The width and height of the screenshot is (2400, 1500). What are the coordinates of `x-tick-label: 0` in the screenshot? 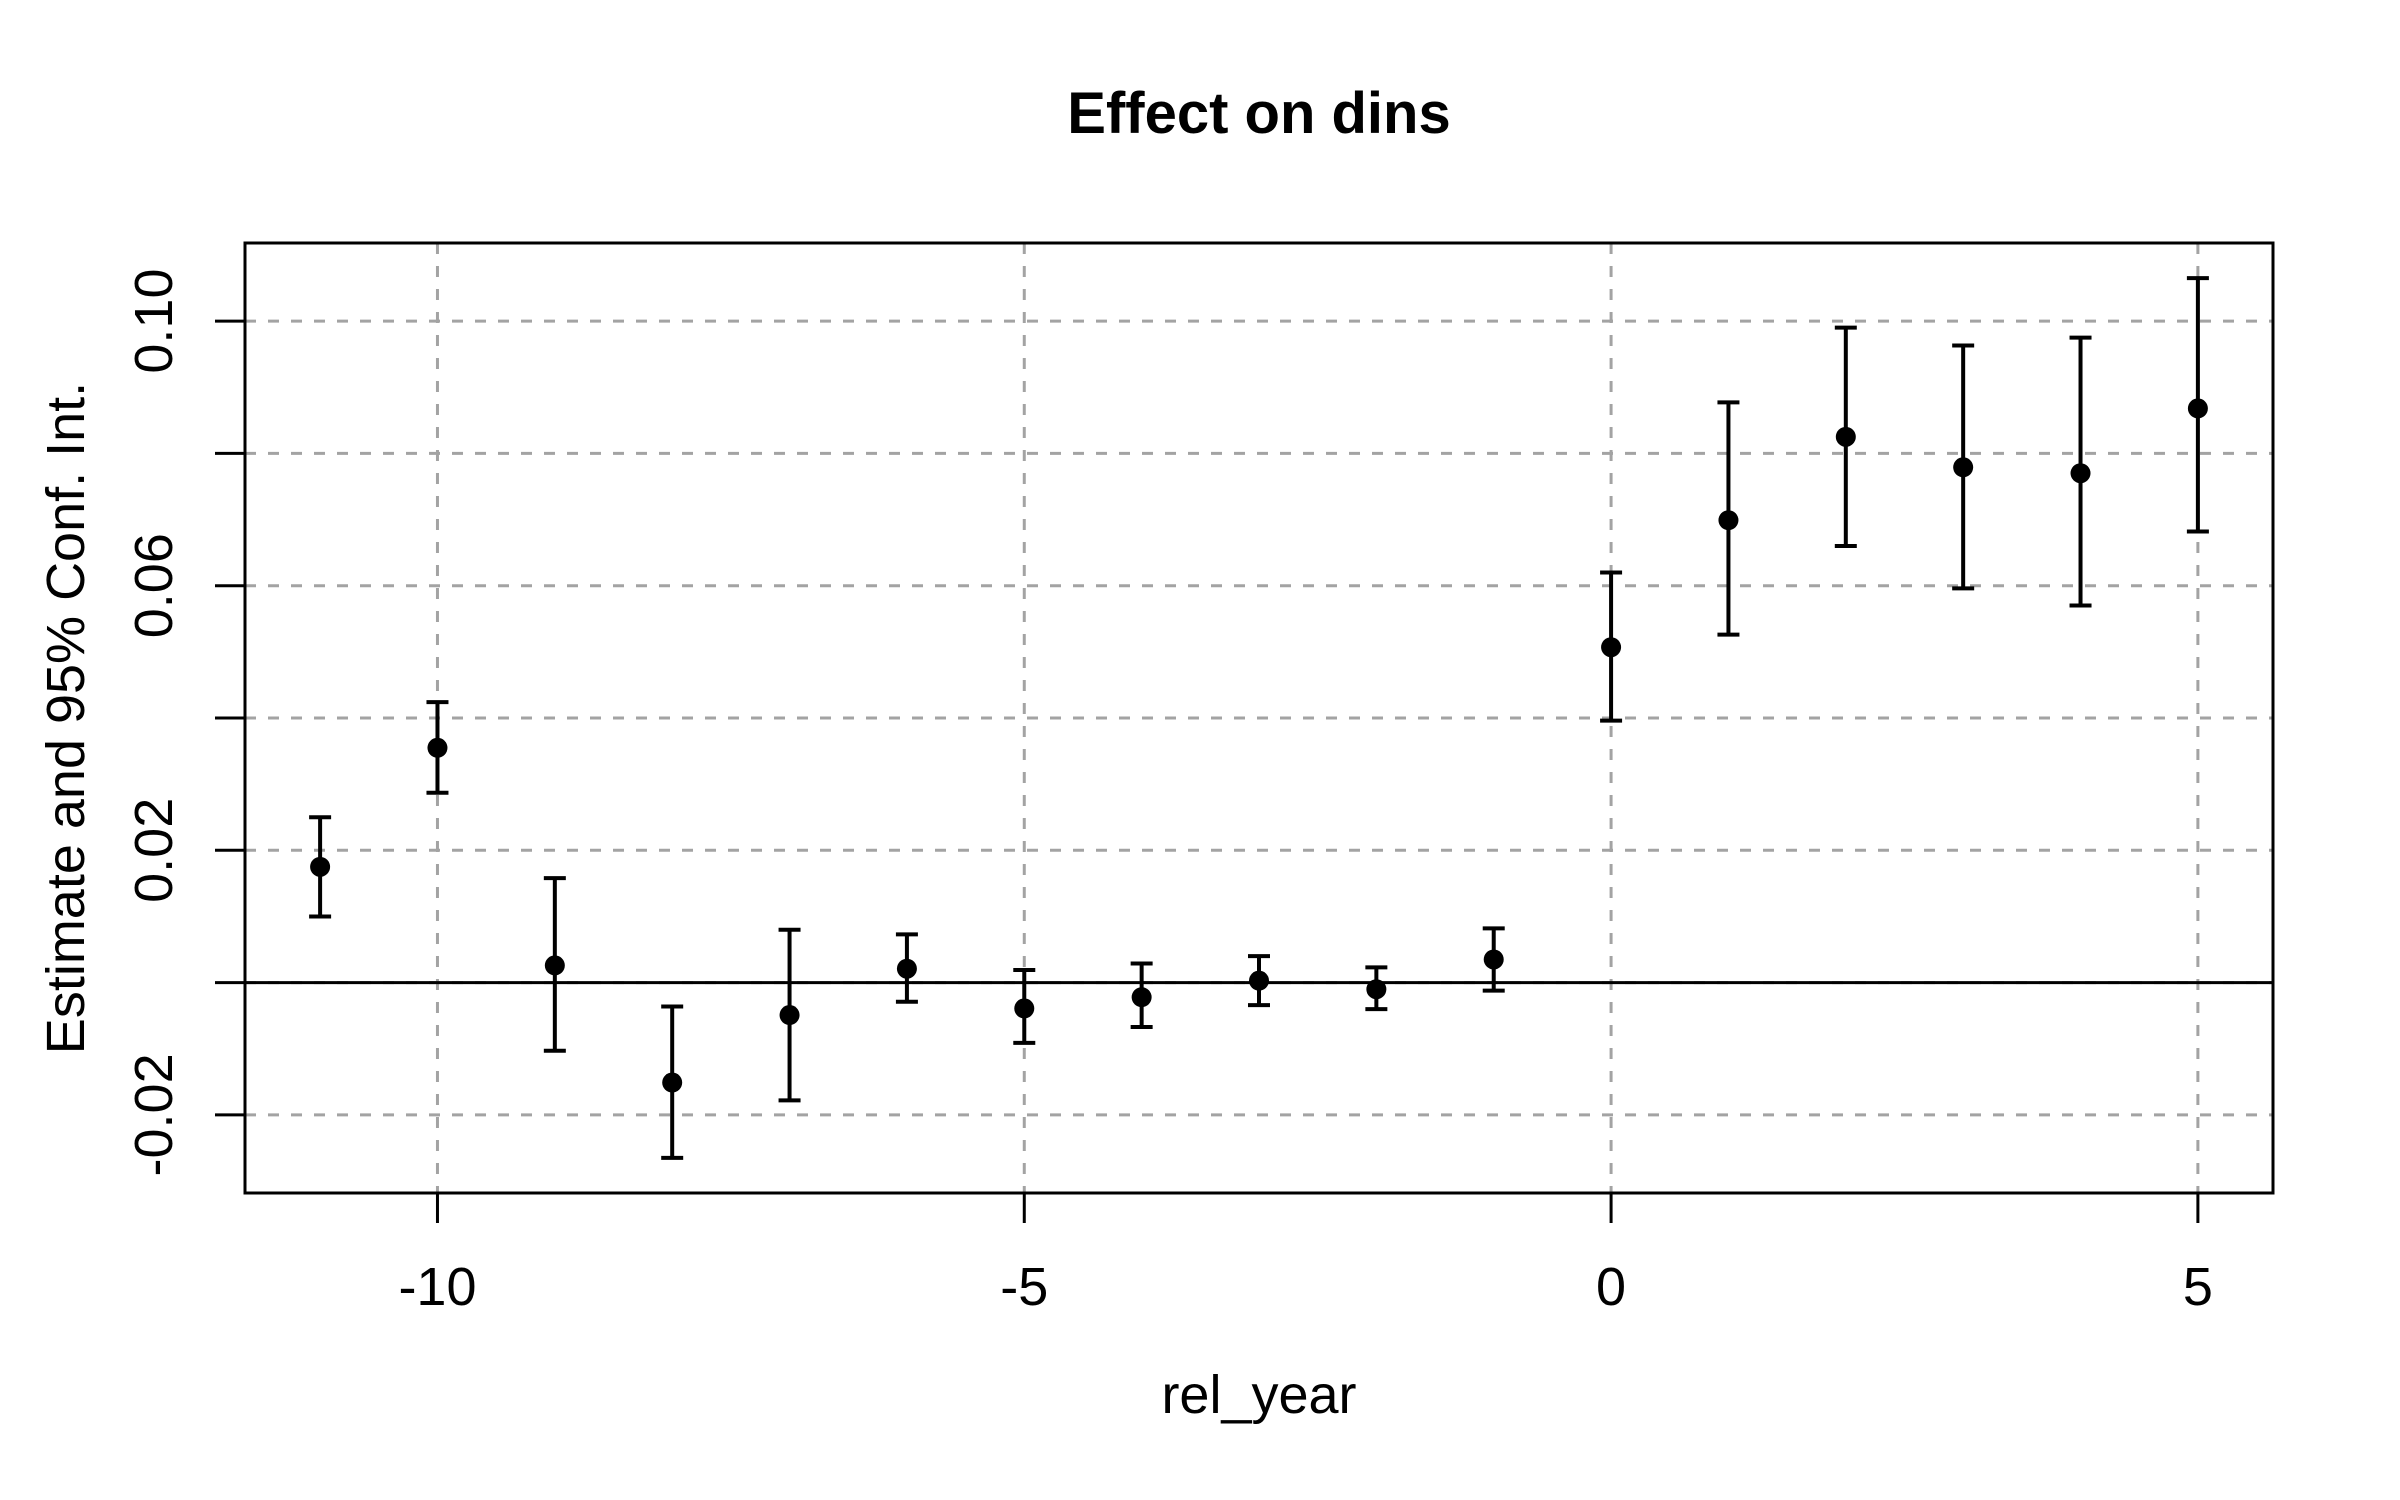 It's located at (1611, 1287).